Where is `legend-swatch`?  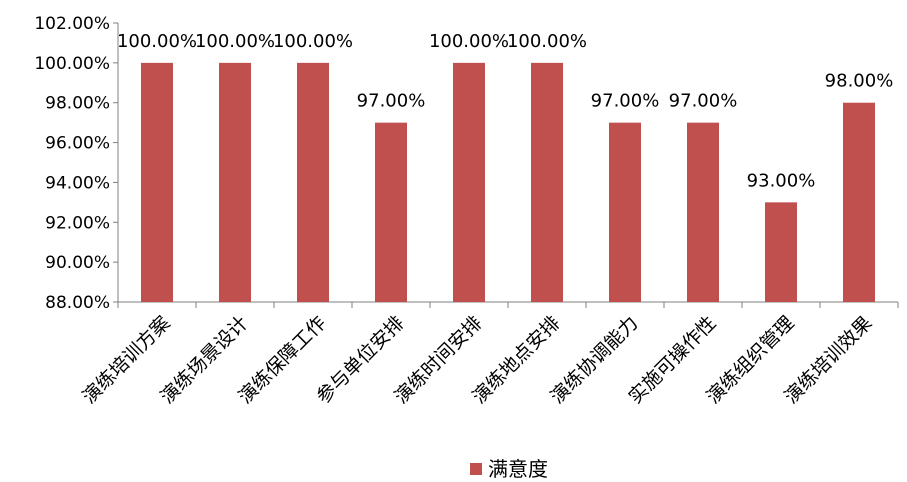 legend-swatch is located at coordinates (476, 469).